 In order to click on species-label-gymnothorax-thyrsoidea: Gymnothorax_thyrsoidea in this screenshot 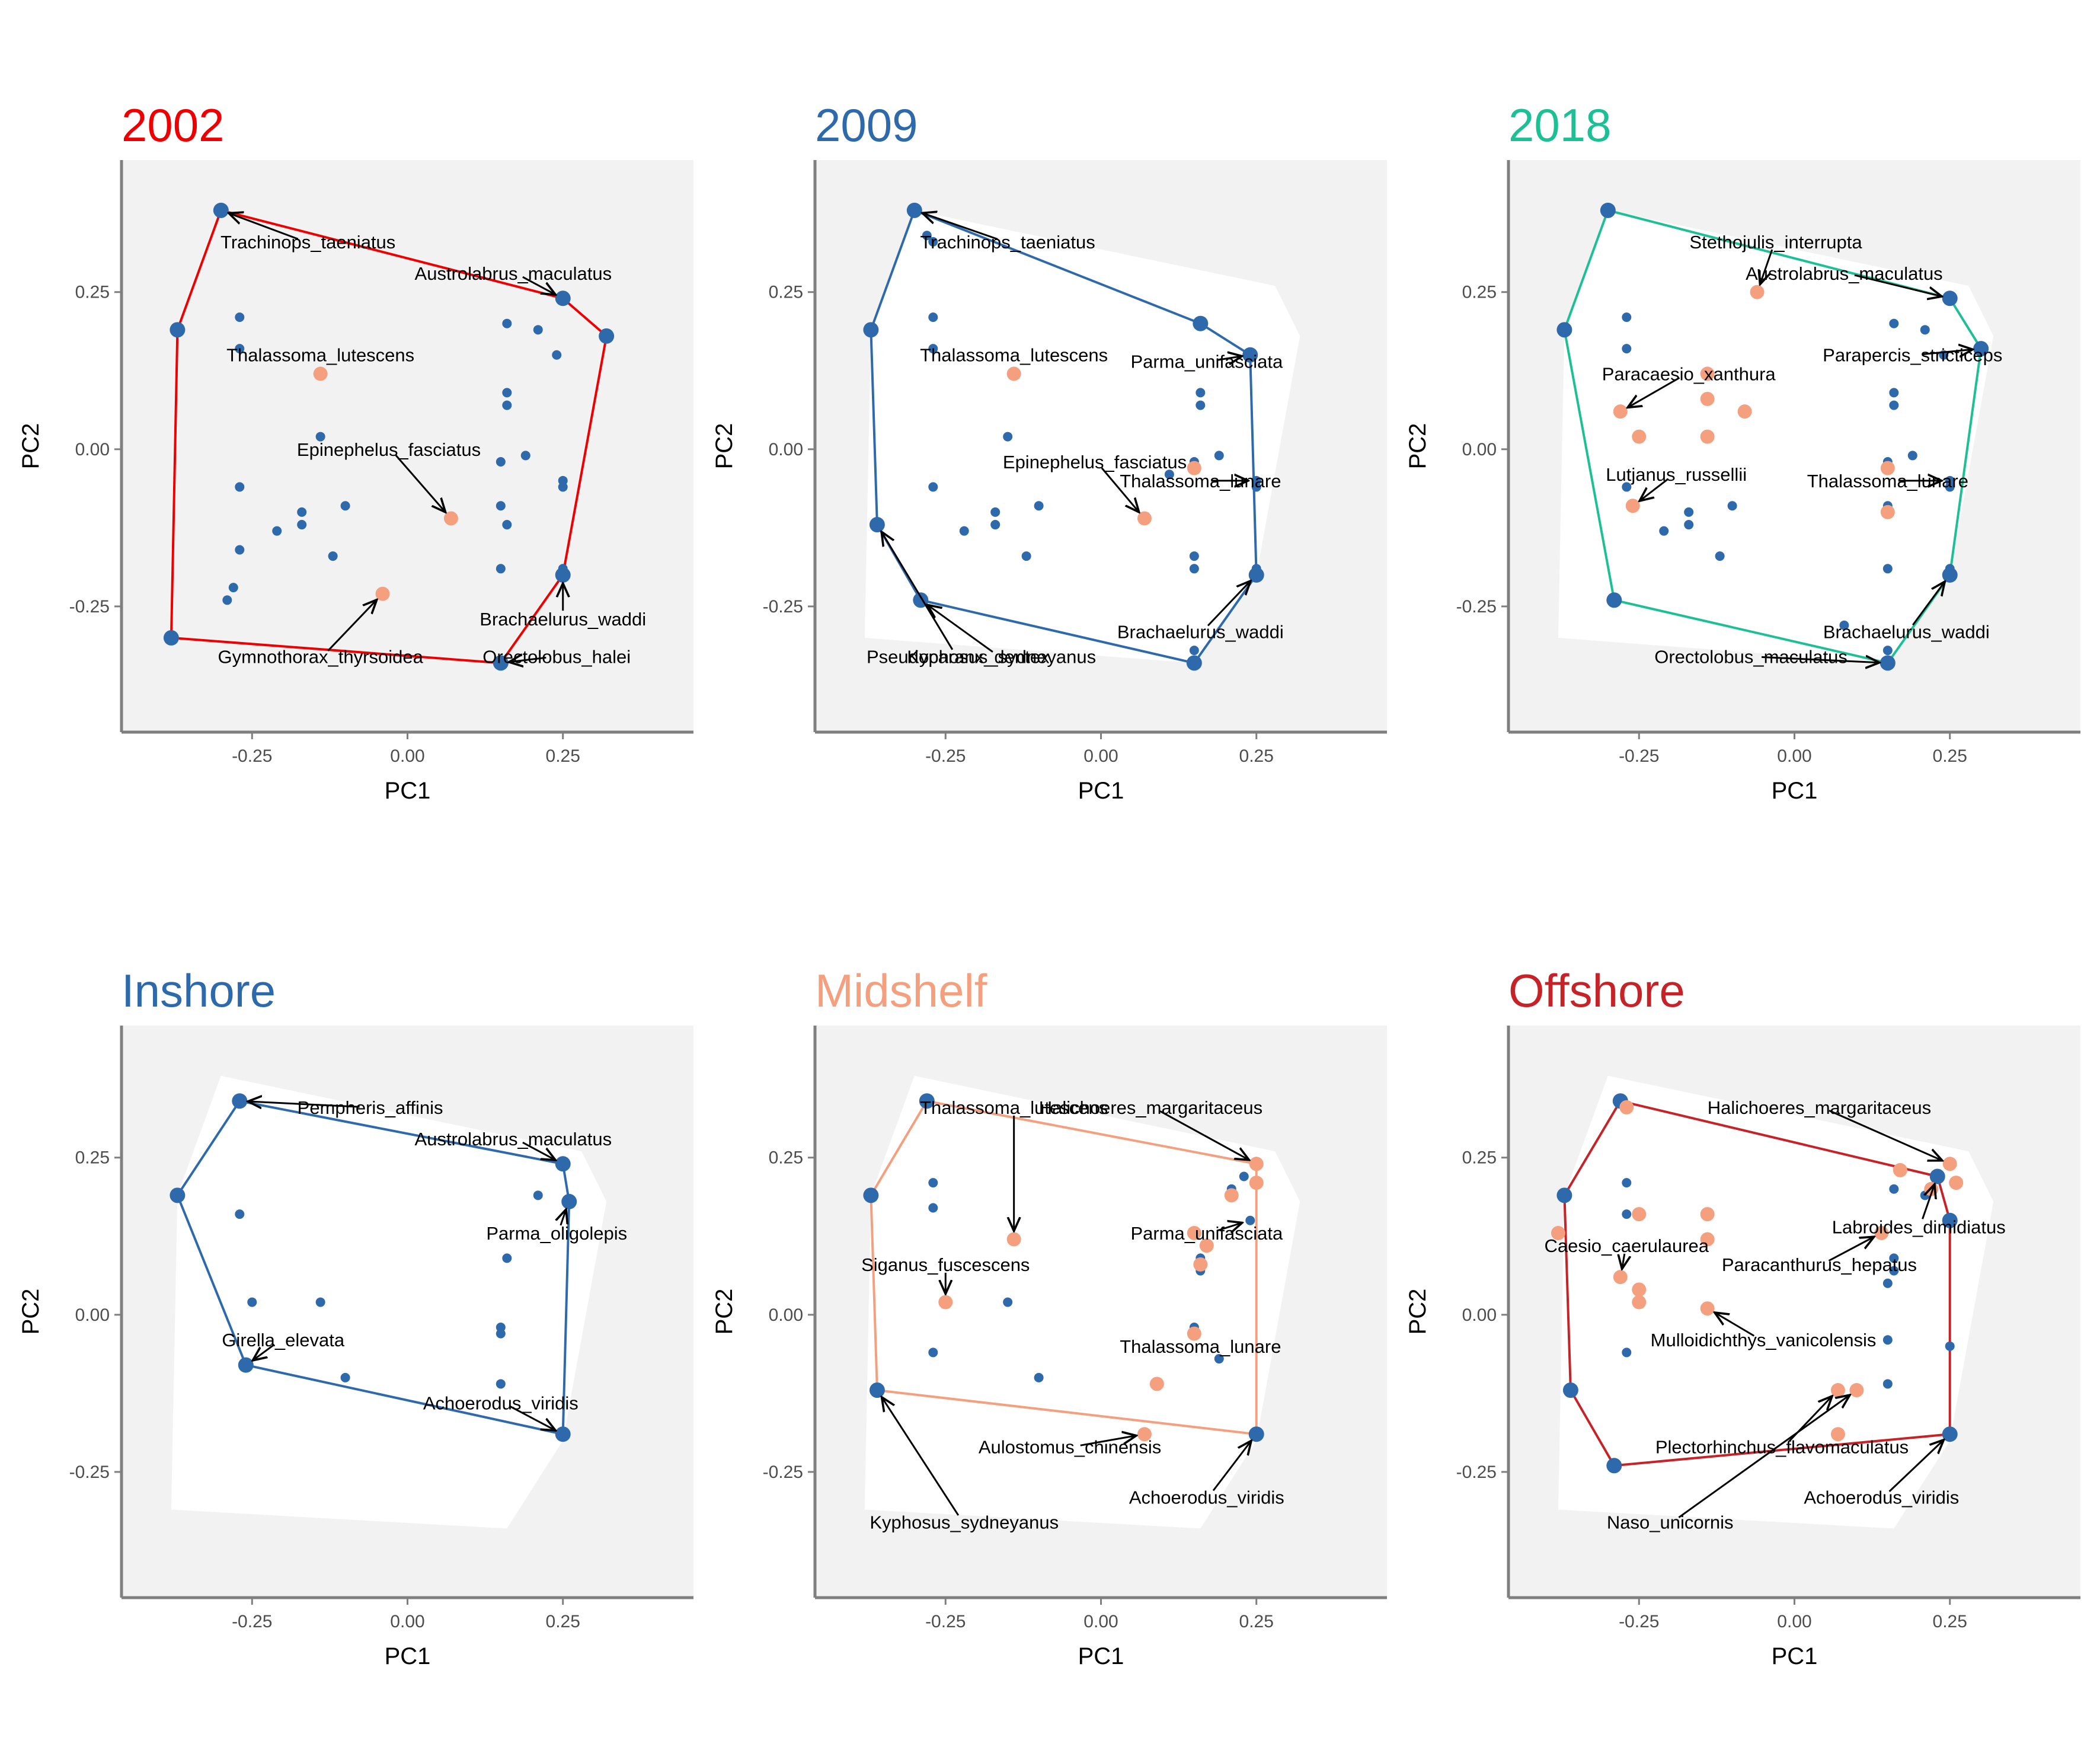, I will do `click(320, 657)`.